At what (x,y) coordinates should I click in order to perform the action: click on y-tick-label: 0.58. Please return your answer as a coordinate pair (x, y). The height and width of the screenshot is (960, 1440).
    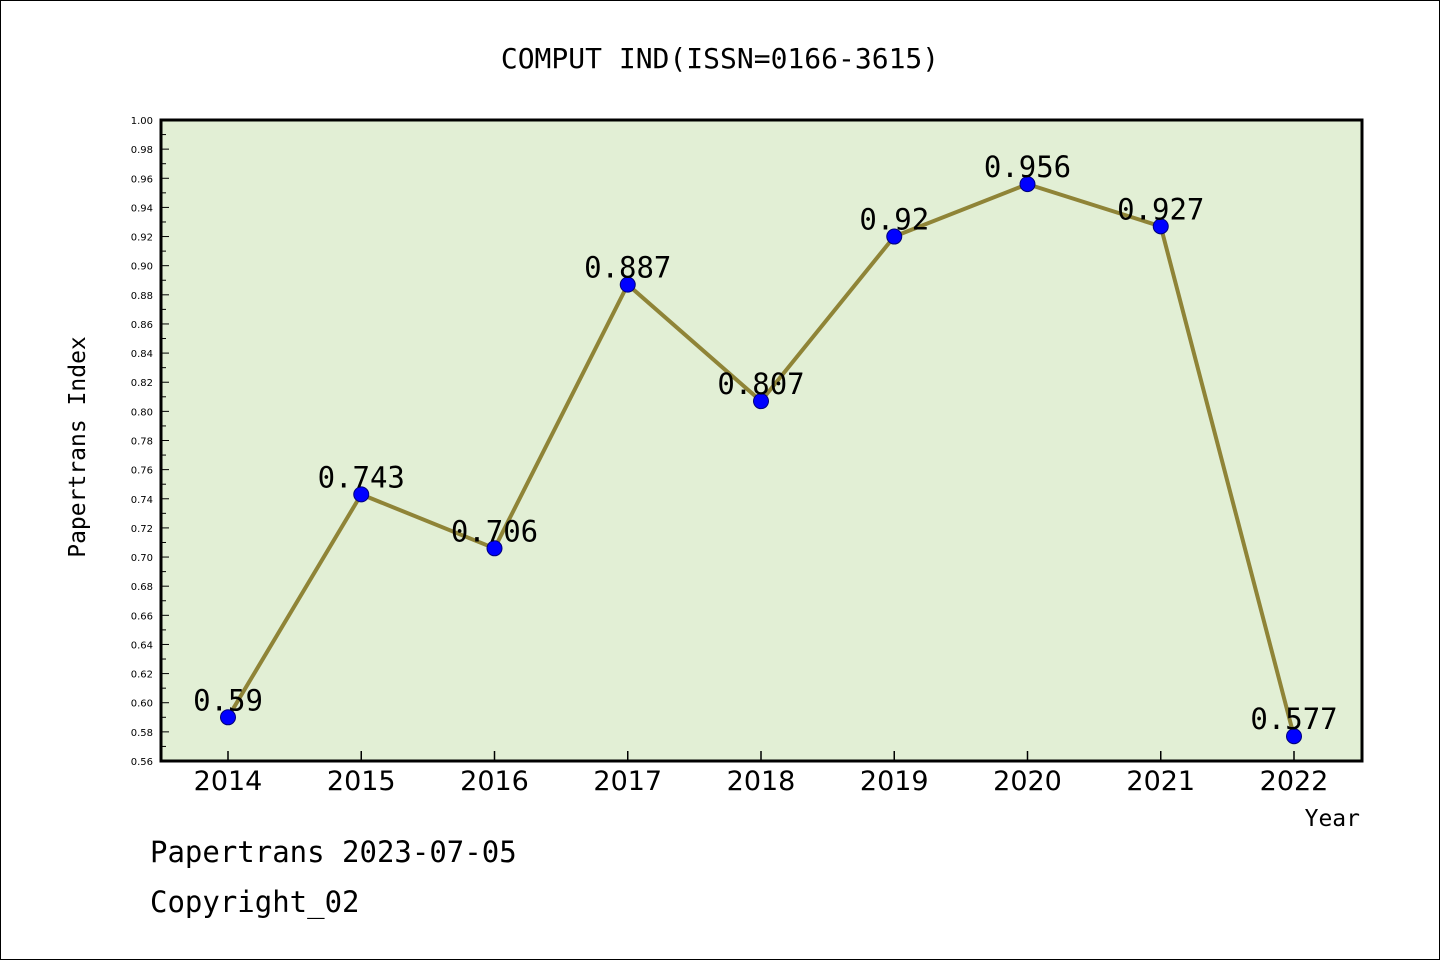
    Looking at the image, I should click on (142, 733).